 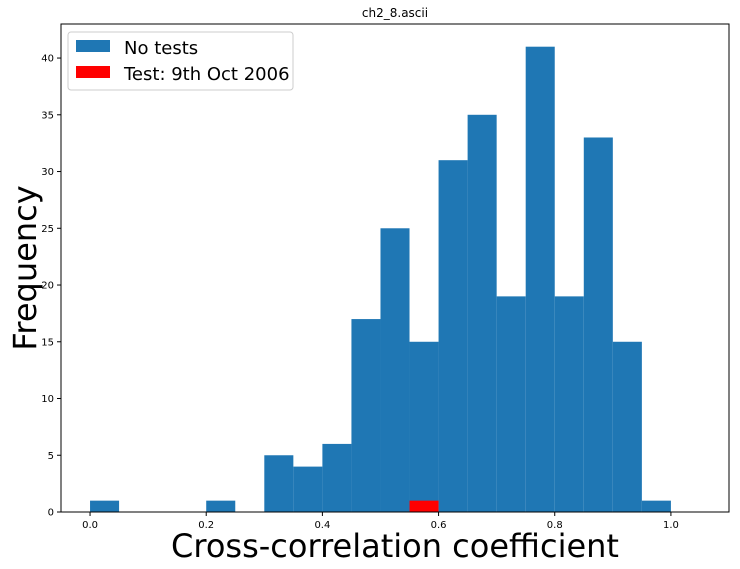 What do you see at coordinates (51, 456) in the screenshot?
I see `y-tick-label: 5` at bounding box center [51, 456].